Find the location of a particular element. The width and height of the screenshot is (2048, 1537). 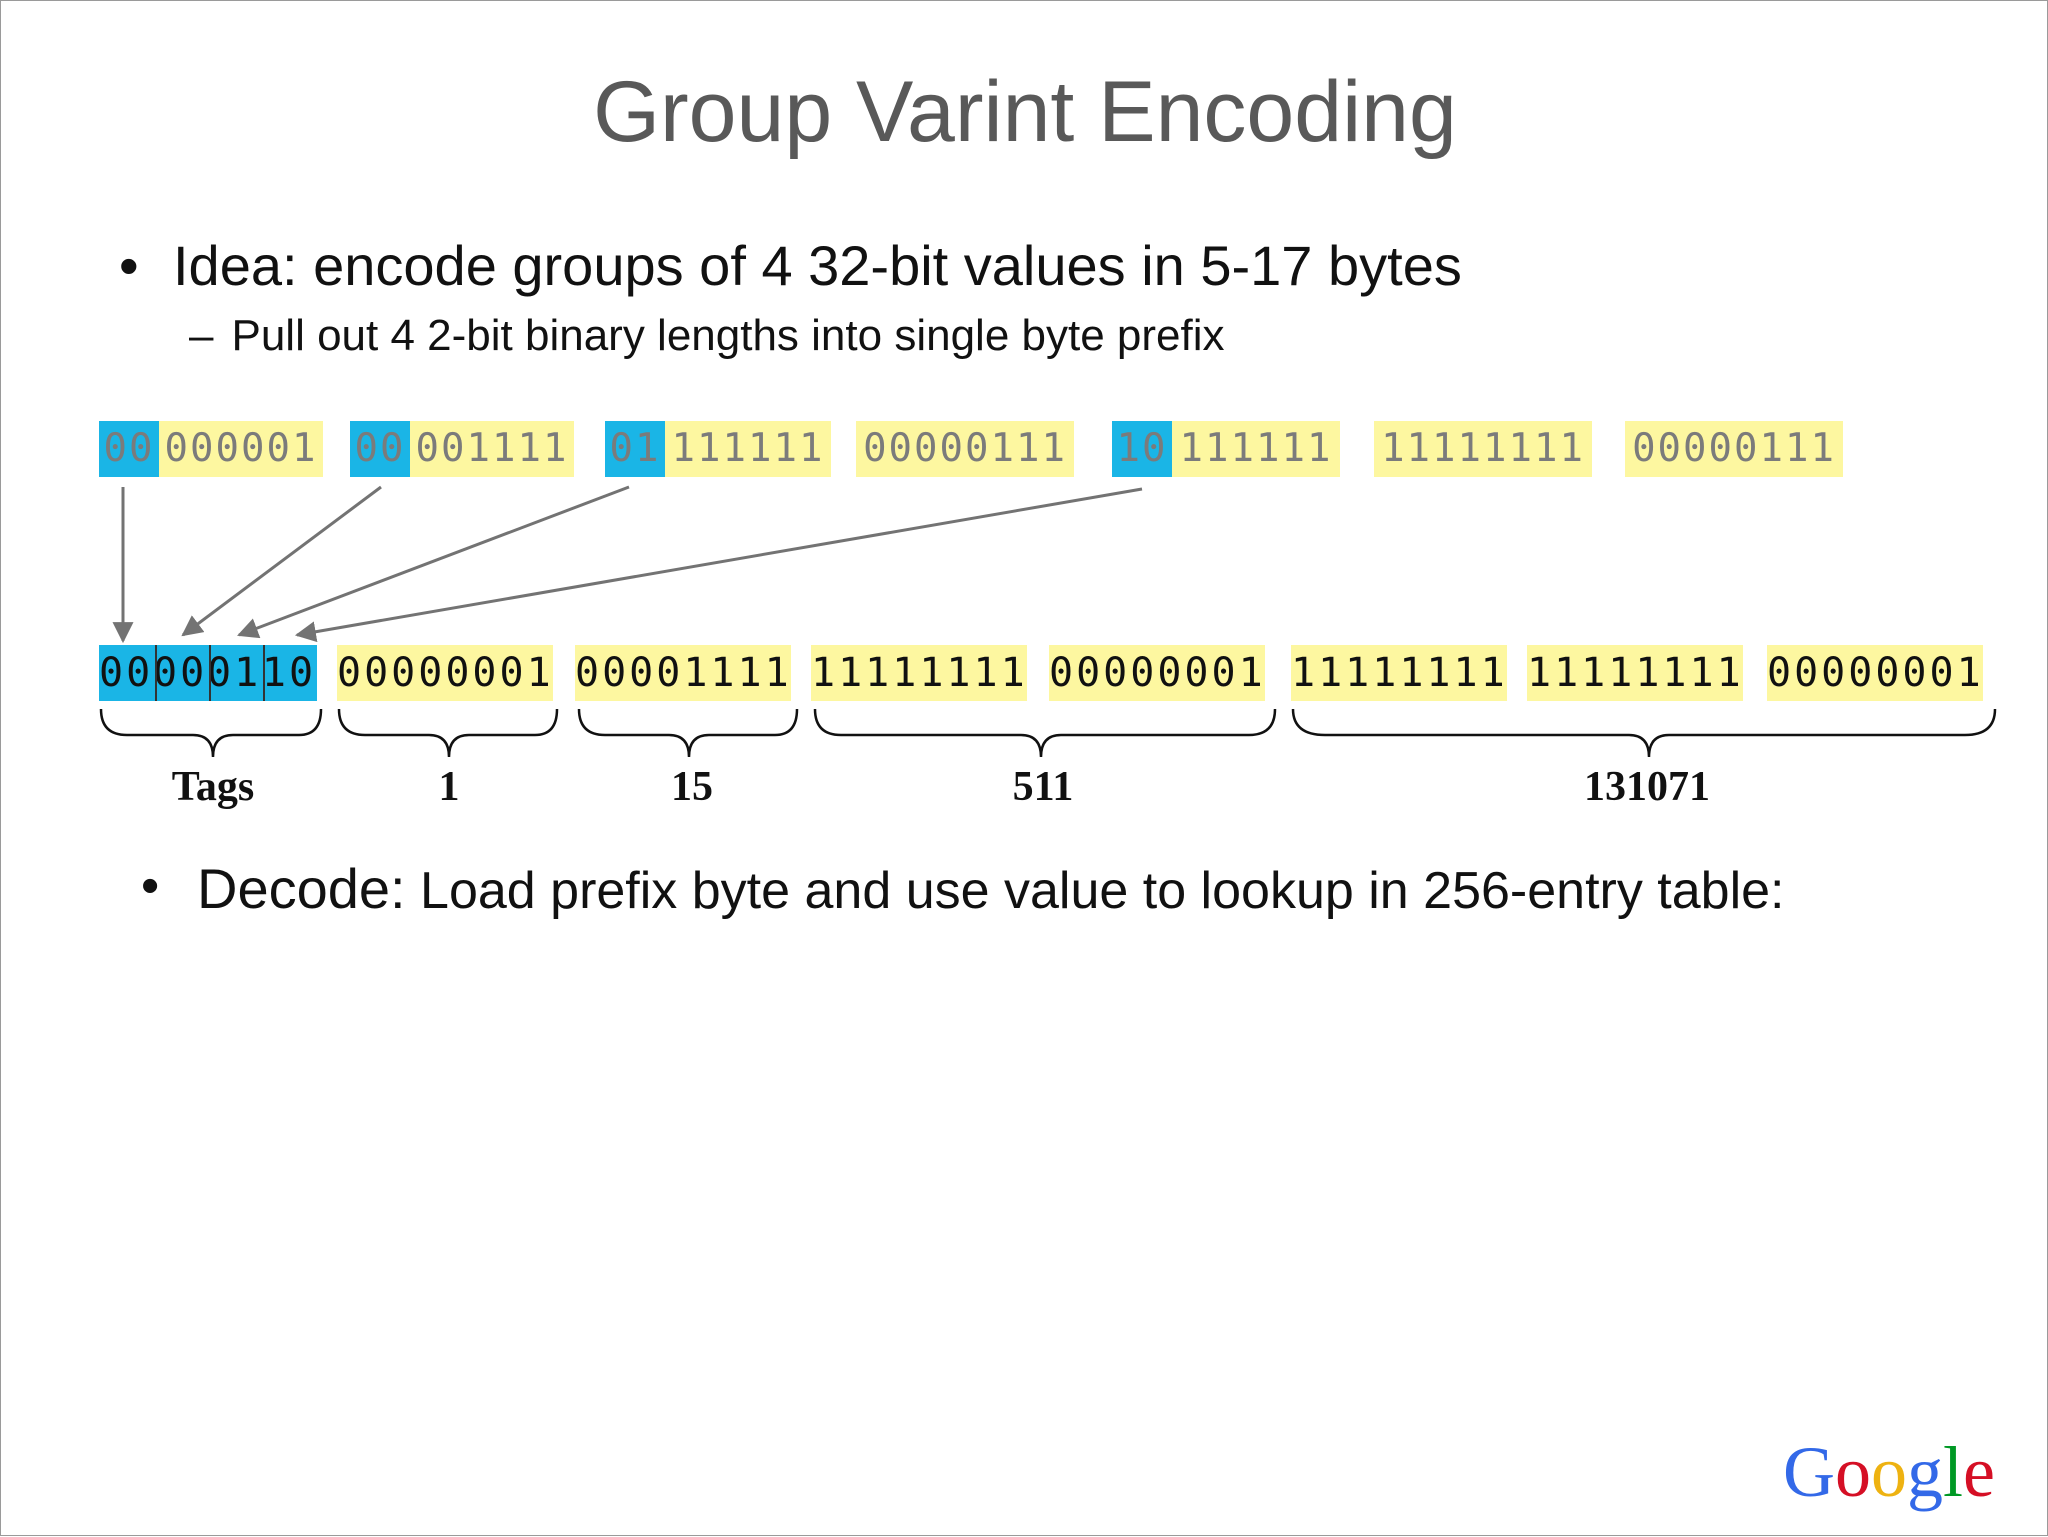

byte-bits: 000001 is located at coordinates (241, 449).